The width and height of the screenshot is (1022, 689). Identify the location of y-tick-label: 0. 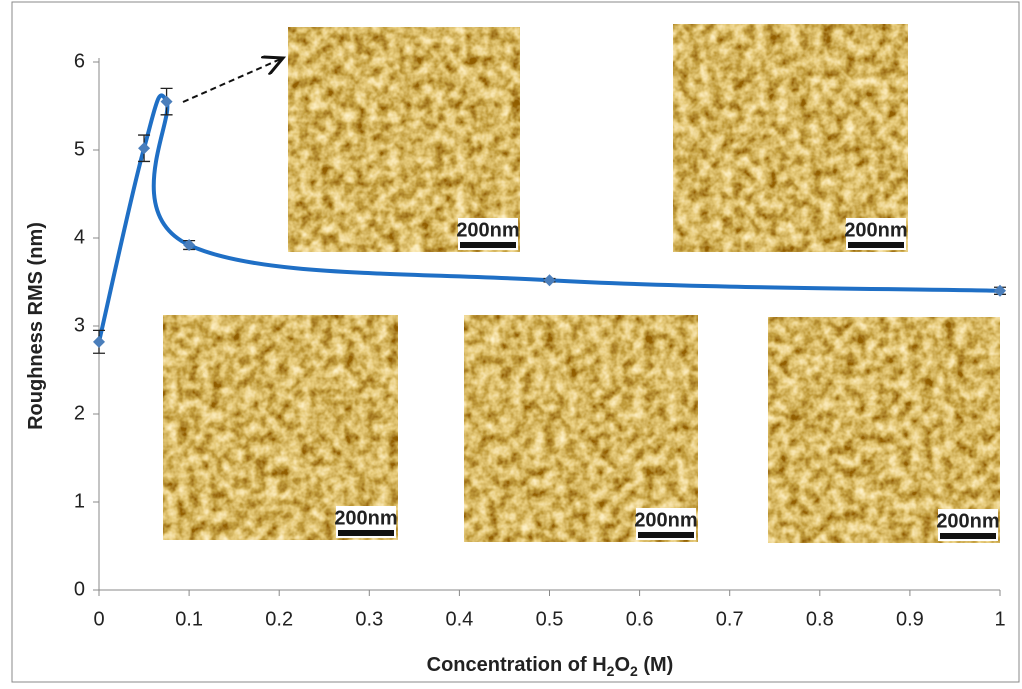
(79, 589).